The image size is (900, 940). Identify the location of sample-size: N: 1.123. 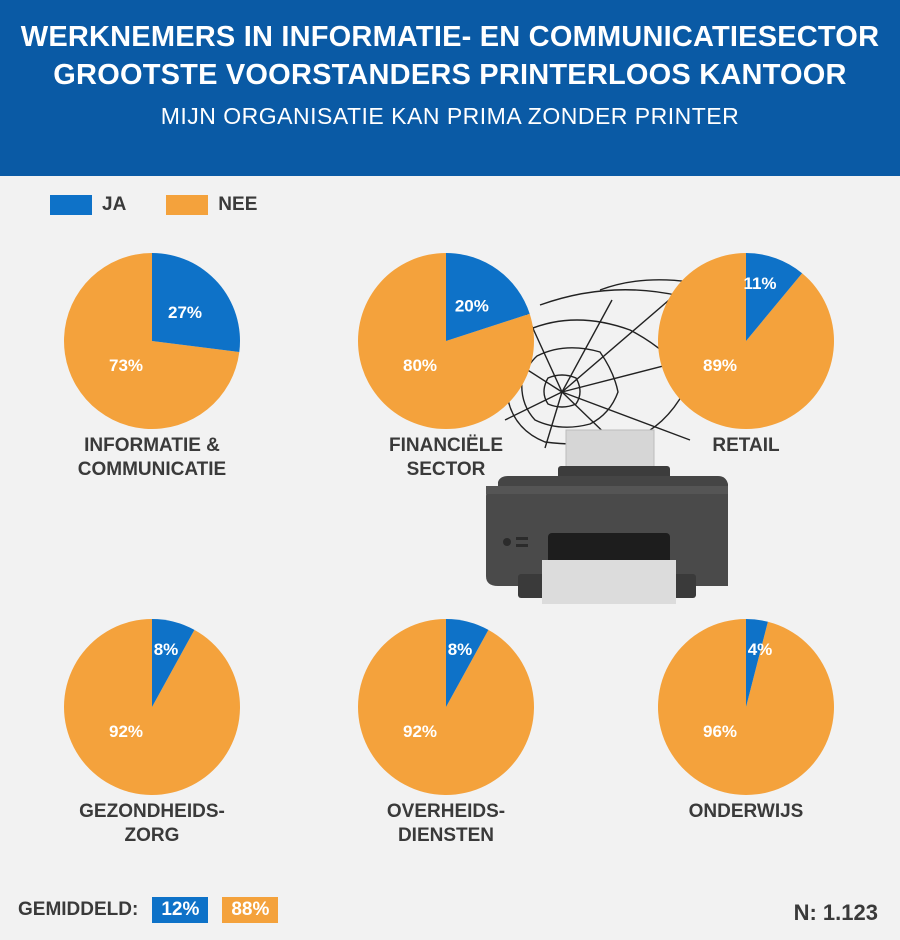
(835, 912).